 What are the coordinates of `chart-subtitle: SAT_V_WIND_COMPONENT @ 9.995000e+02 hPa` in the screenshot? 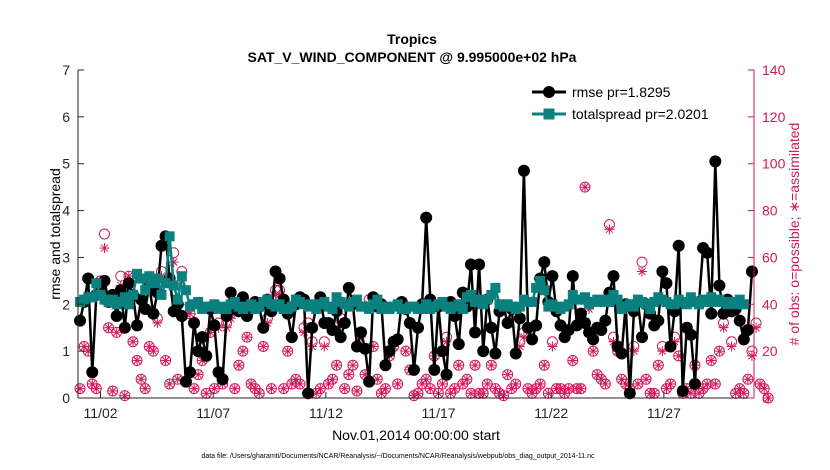 It's located at (412, 57).